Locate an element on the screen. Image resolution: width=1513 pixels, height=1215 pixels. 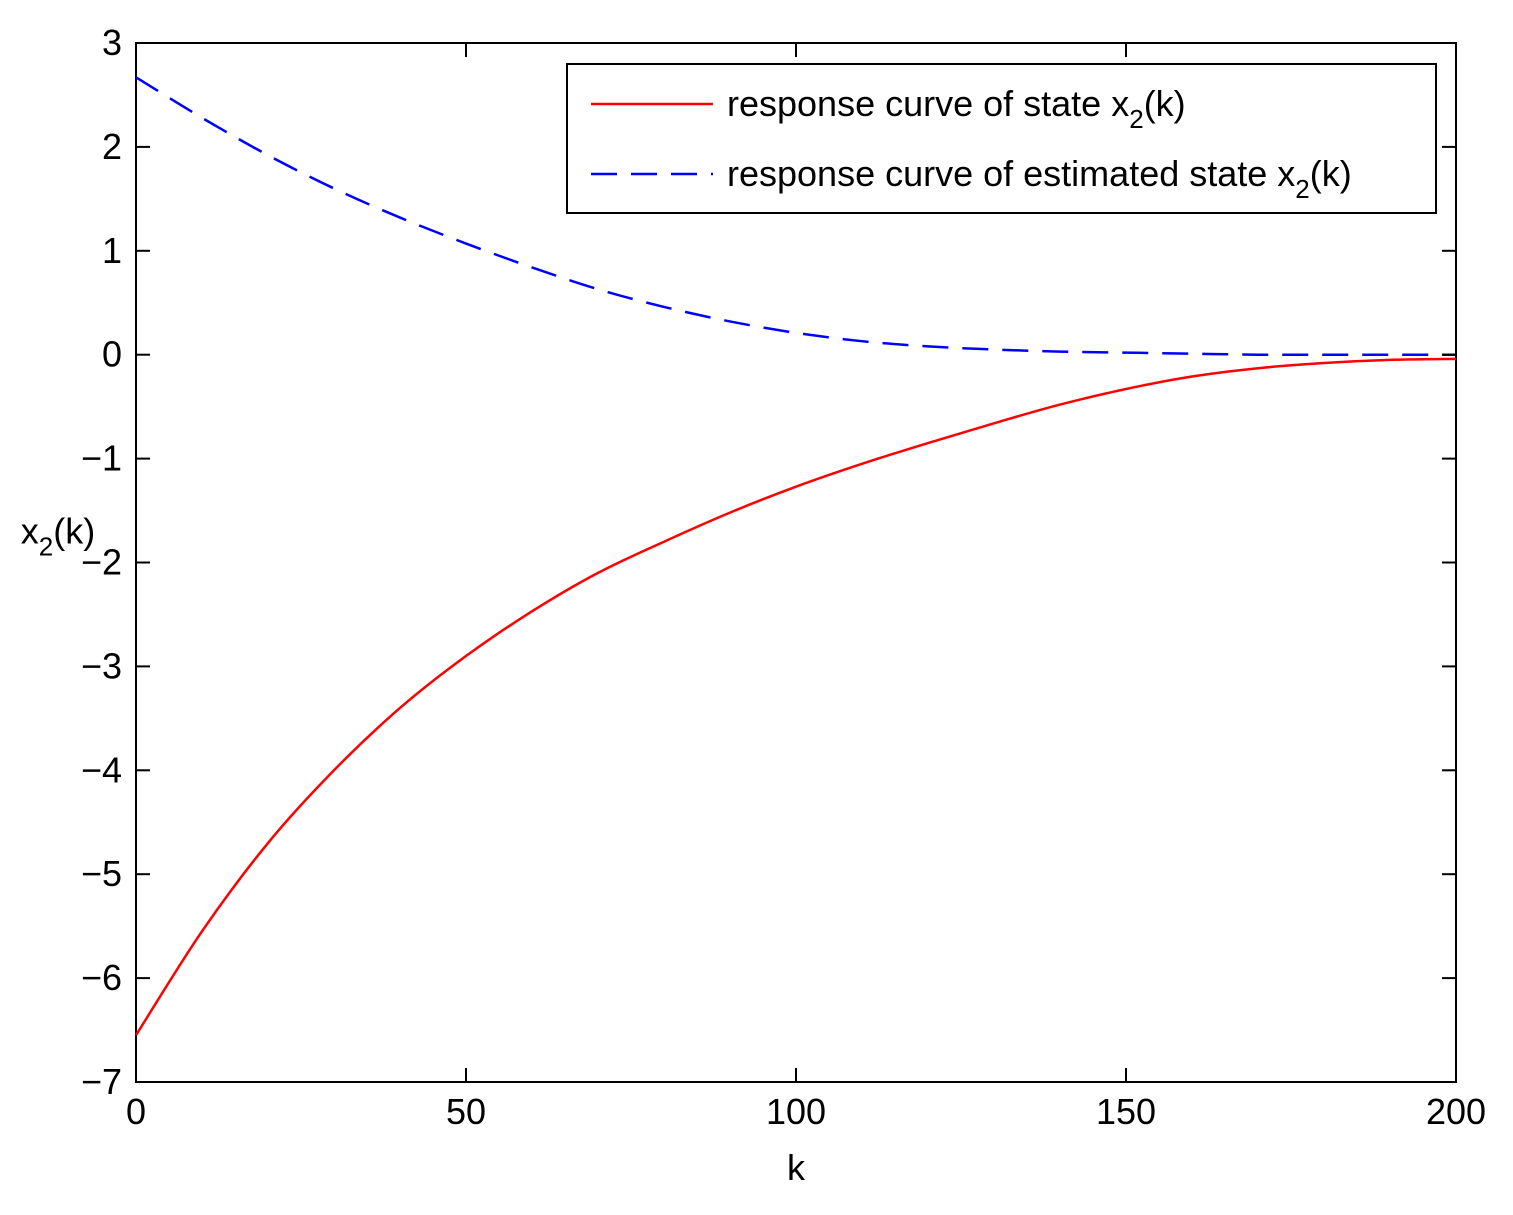
x-tick-label: 150 is located at coordinates (1126, 1111).